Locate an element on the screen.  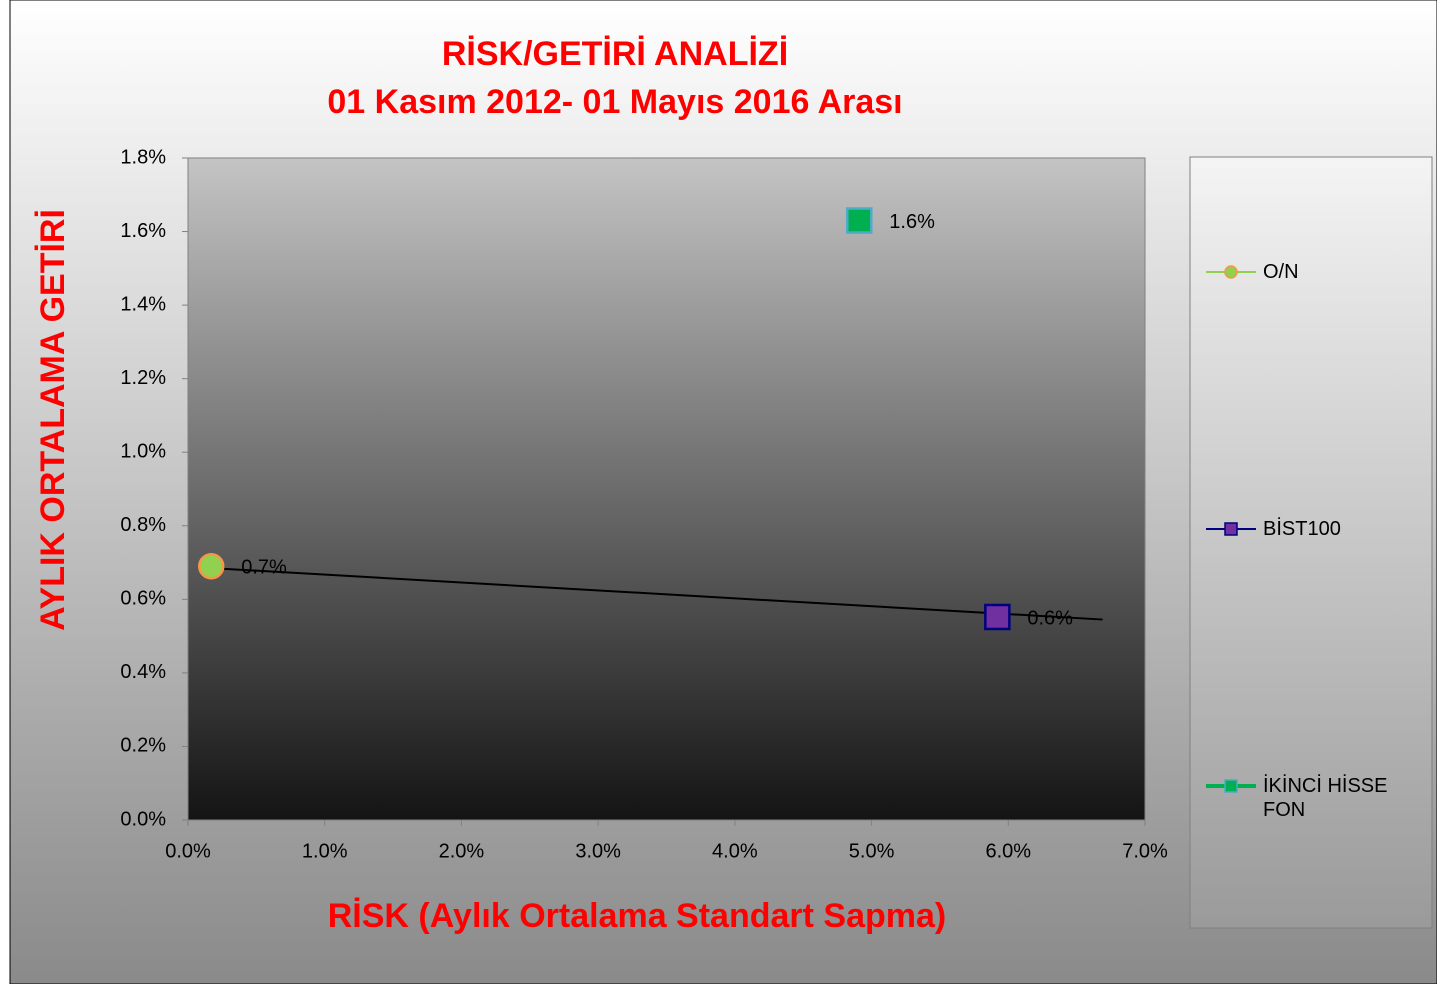
chart-title: RİSK/GETİRİ ANALİZİ is located at coordinates (615, 54).